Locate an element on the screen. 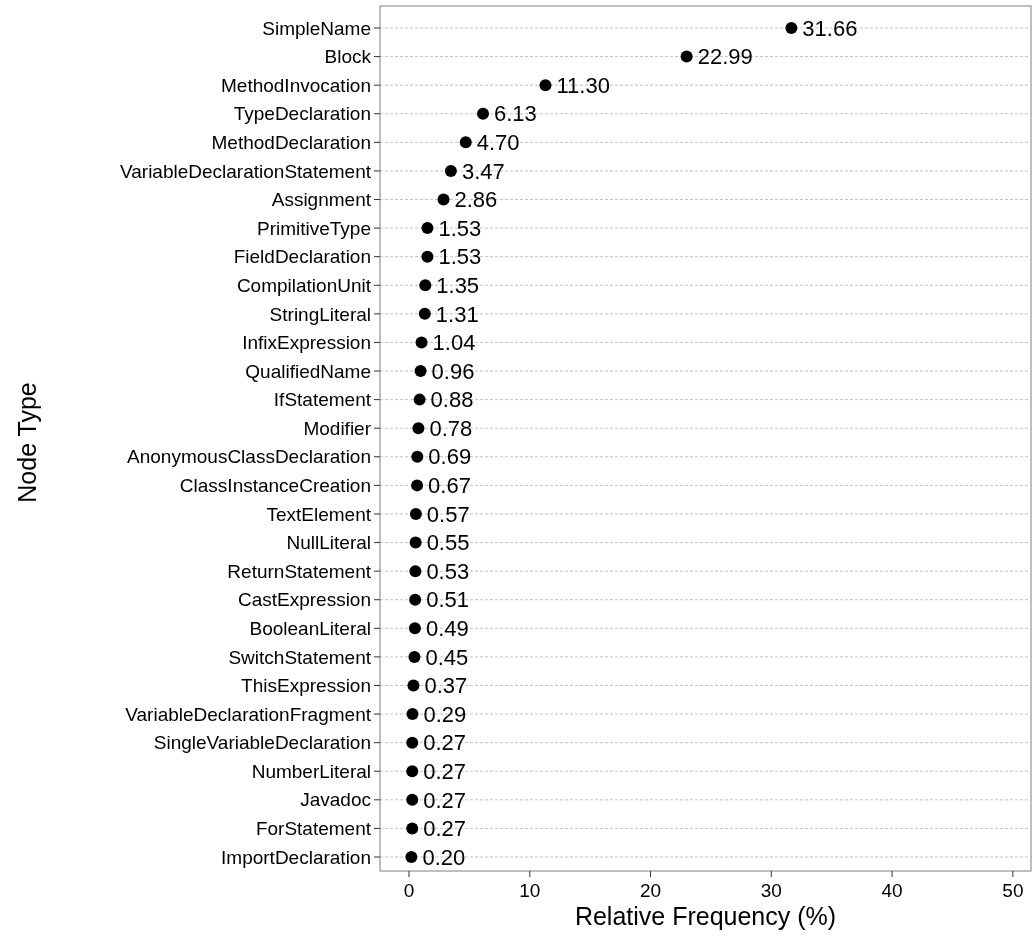 This screenshot has width=1032, height=937. y-tick-label: ClassInstanceCreation is located at coordinates (275, 486).